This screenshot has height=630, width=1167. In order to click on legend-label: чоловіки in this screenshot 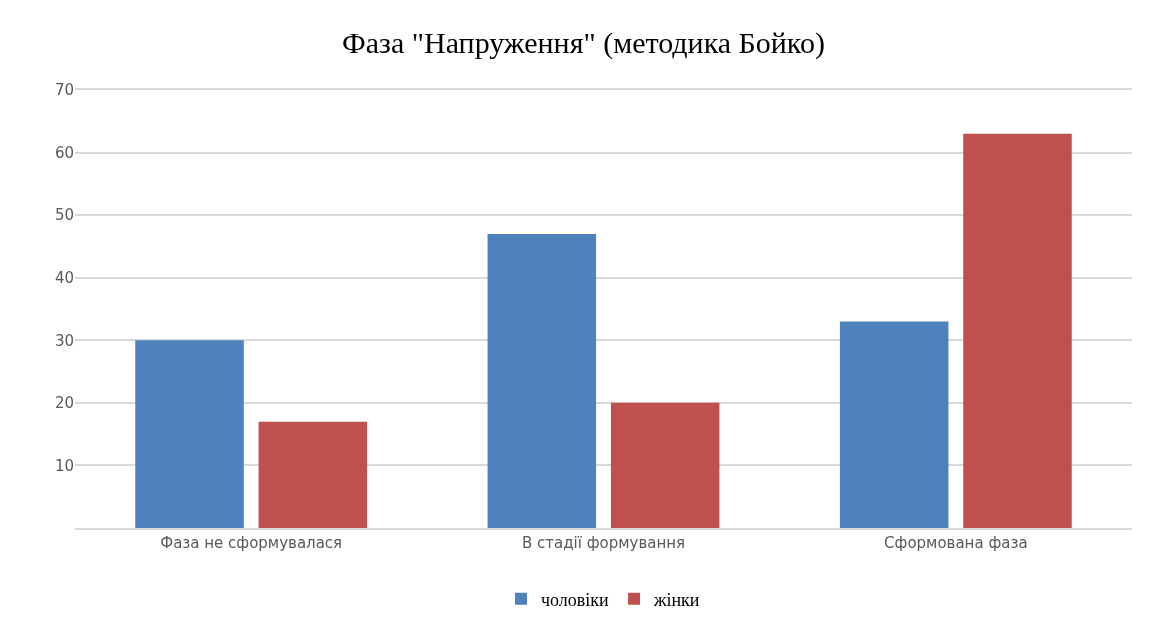, I will do `click(575, 599)`.